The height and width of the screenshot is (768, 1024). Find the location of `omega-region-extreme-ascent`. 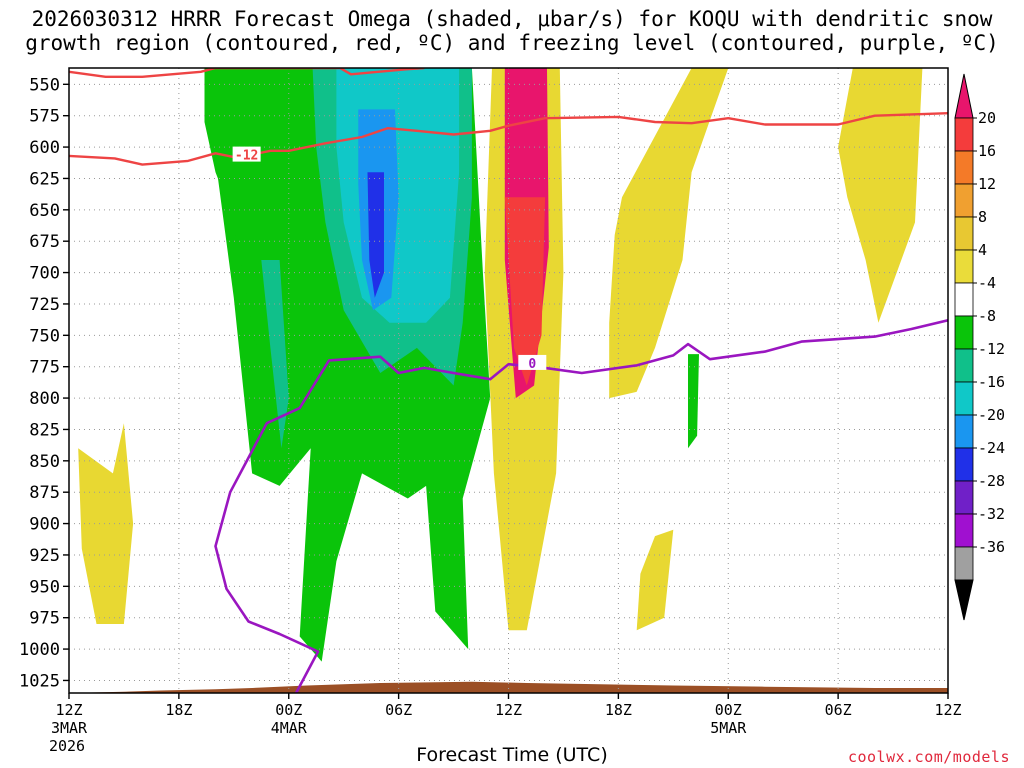

omega-region-extreme-ascent is located at coordinates (375, 235).